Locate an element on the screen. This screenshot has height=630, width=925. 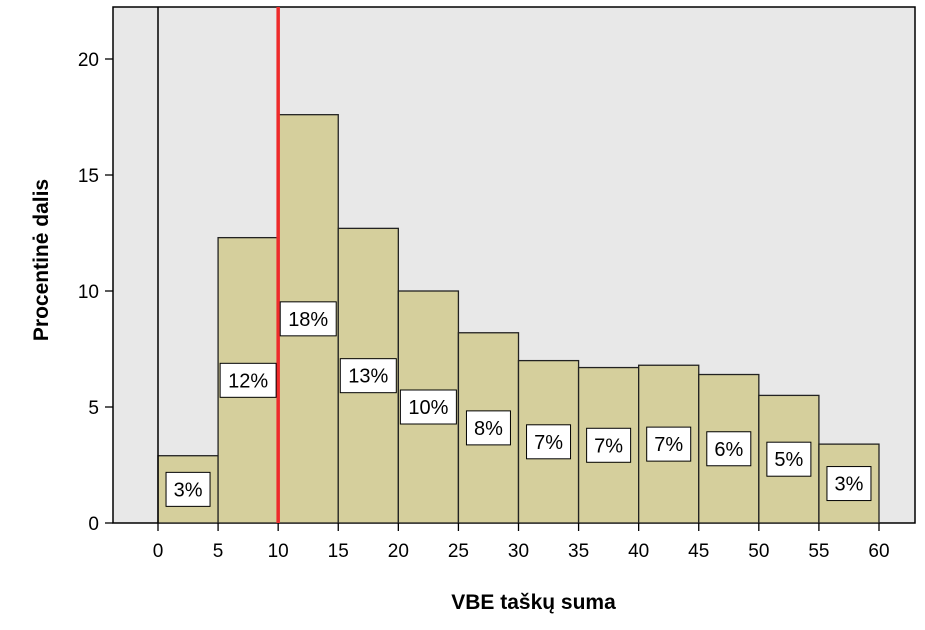
x-tick-label: 0 is located at coordinates (158, 551).